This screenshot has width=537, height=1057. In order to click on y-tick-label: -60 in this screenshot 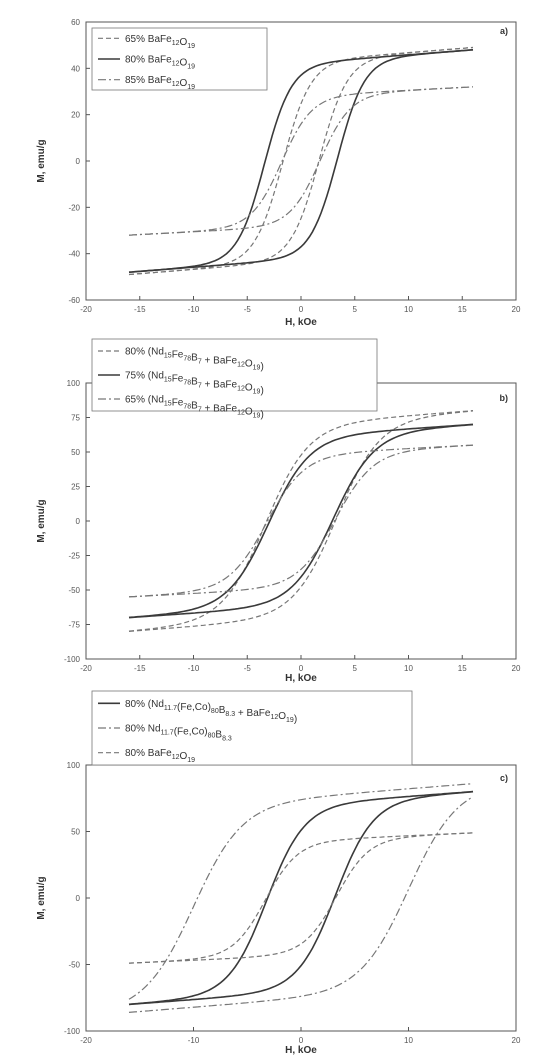, I will do `click(74, 300)`.